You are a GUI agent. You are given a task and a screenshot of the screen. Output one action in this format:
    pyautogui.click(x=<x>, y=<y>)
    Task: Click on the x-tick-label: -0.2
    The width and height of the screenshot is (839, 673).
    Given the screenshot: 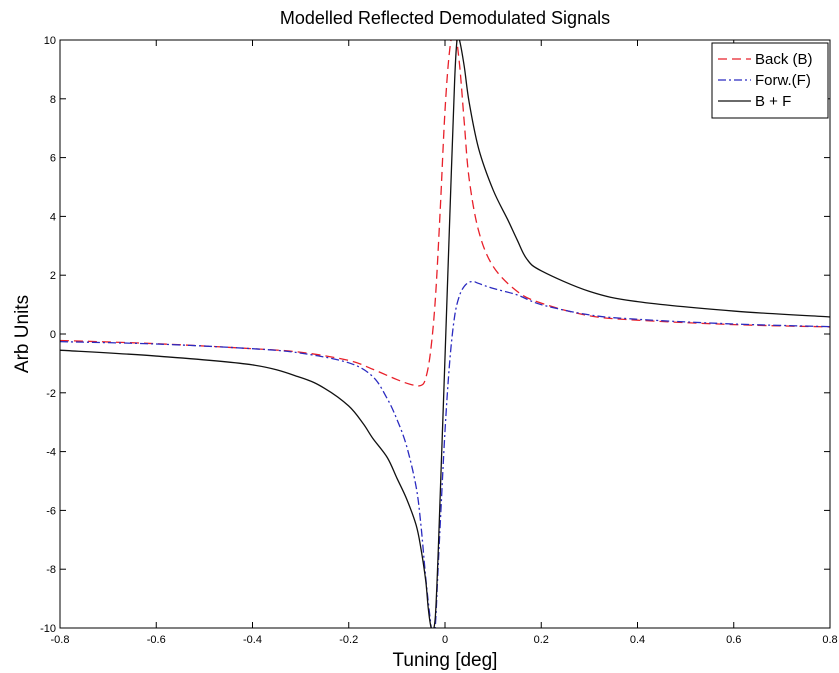 What is the action you would take?
    pyautogui.click(x=348, y=640)
    